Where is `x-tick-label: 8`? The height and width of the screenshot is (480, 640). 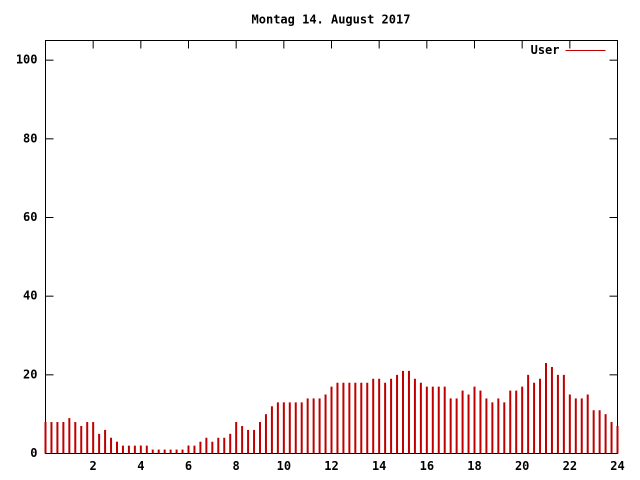 x-tick-label: 8 is located at coordinates (236, 466).